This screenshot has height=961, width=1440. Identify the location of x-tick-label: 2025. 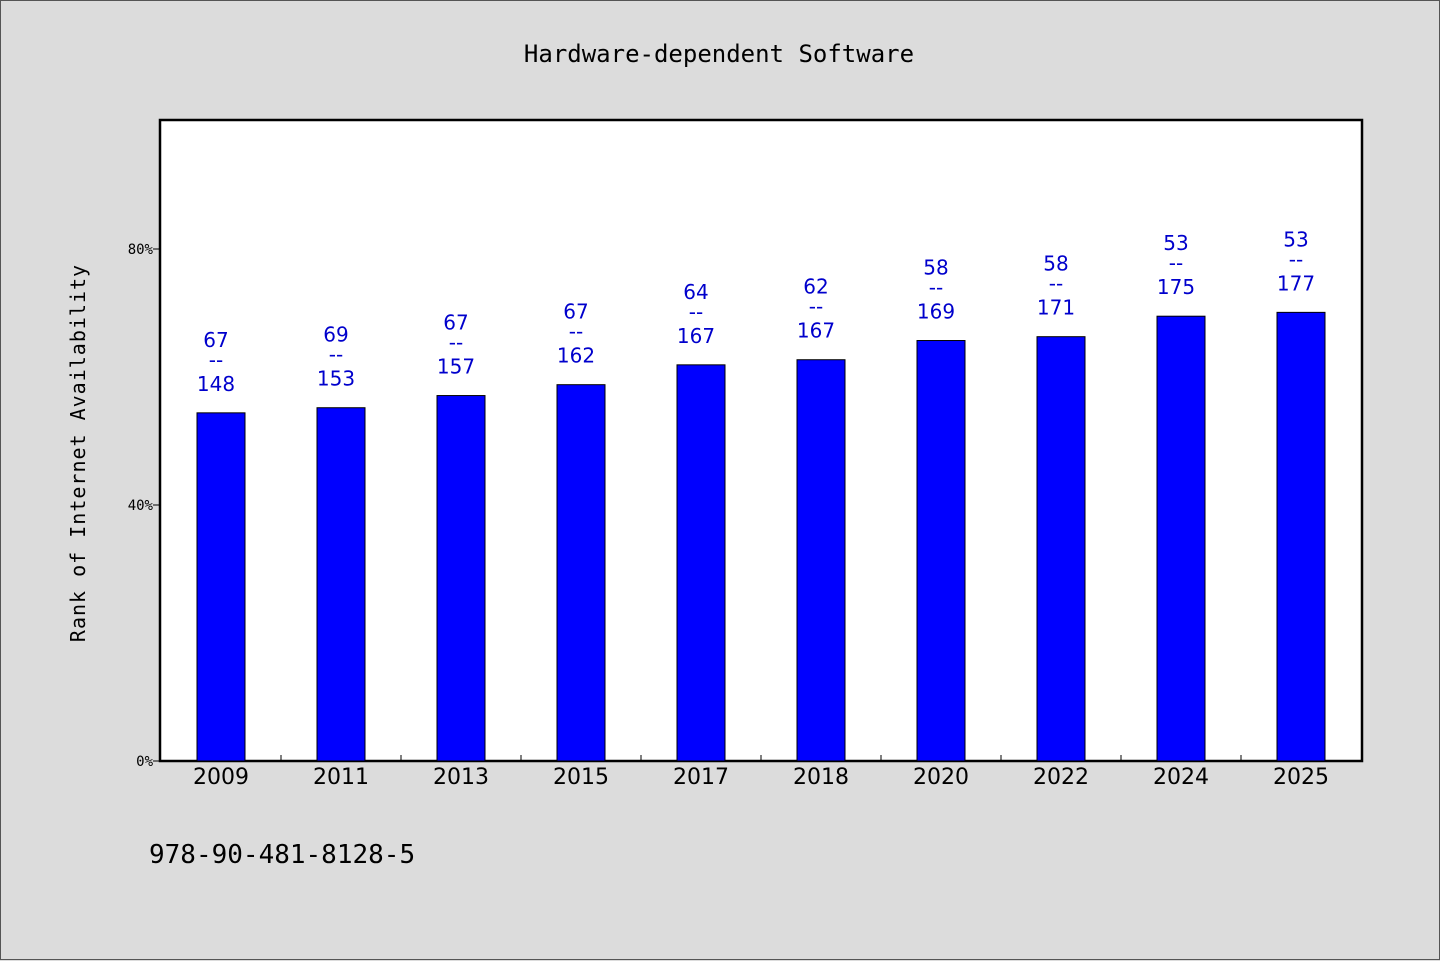
(1301, 777).